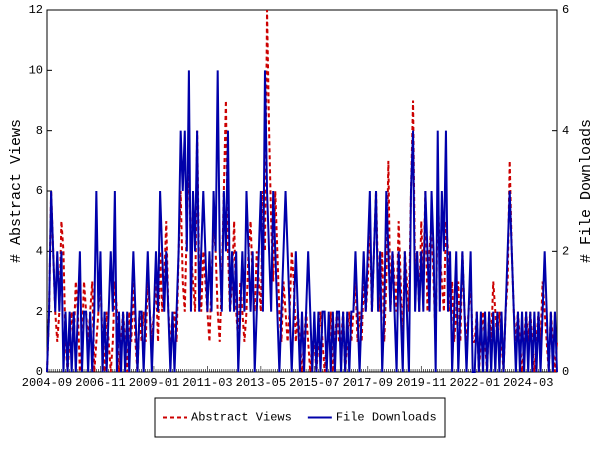  Describe the element at coordinates (565, 131) in the screenshot. I see `y2-tick-label: 4` at that location.